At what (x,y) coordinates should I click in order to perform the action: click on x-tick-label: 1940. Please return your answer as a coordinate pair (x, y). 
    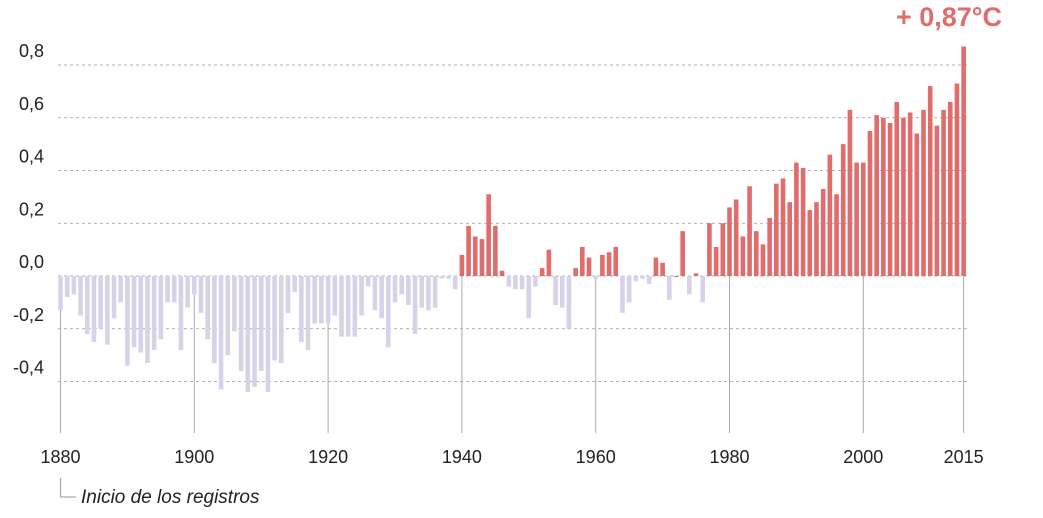
    Looking at the image, I should click on (462, 457).